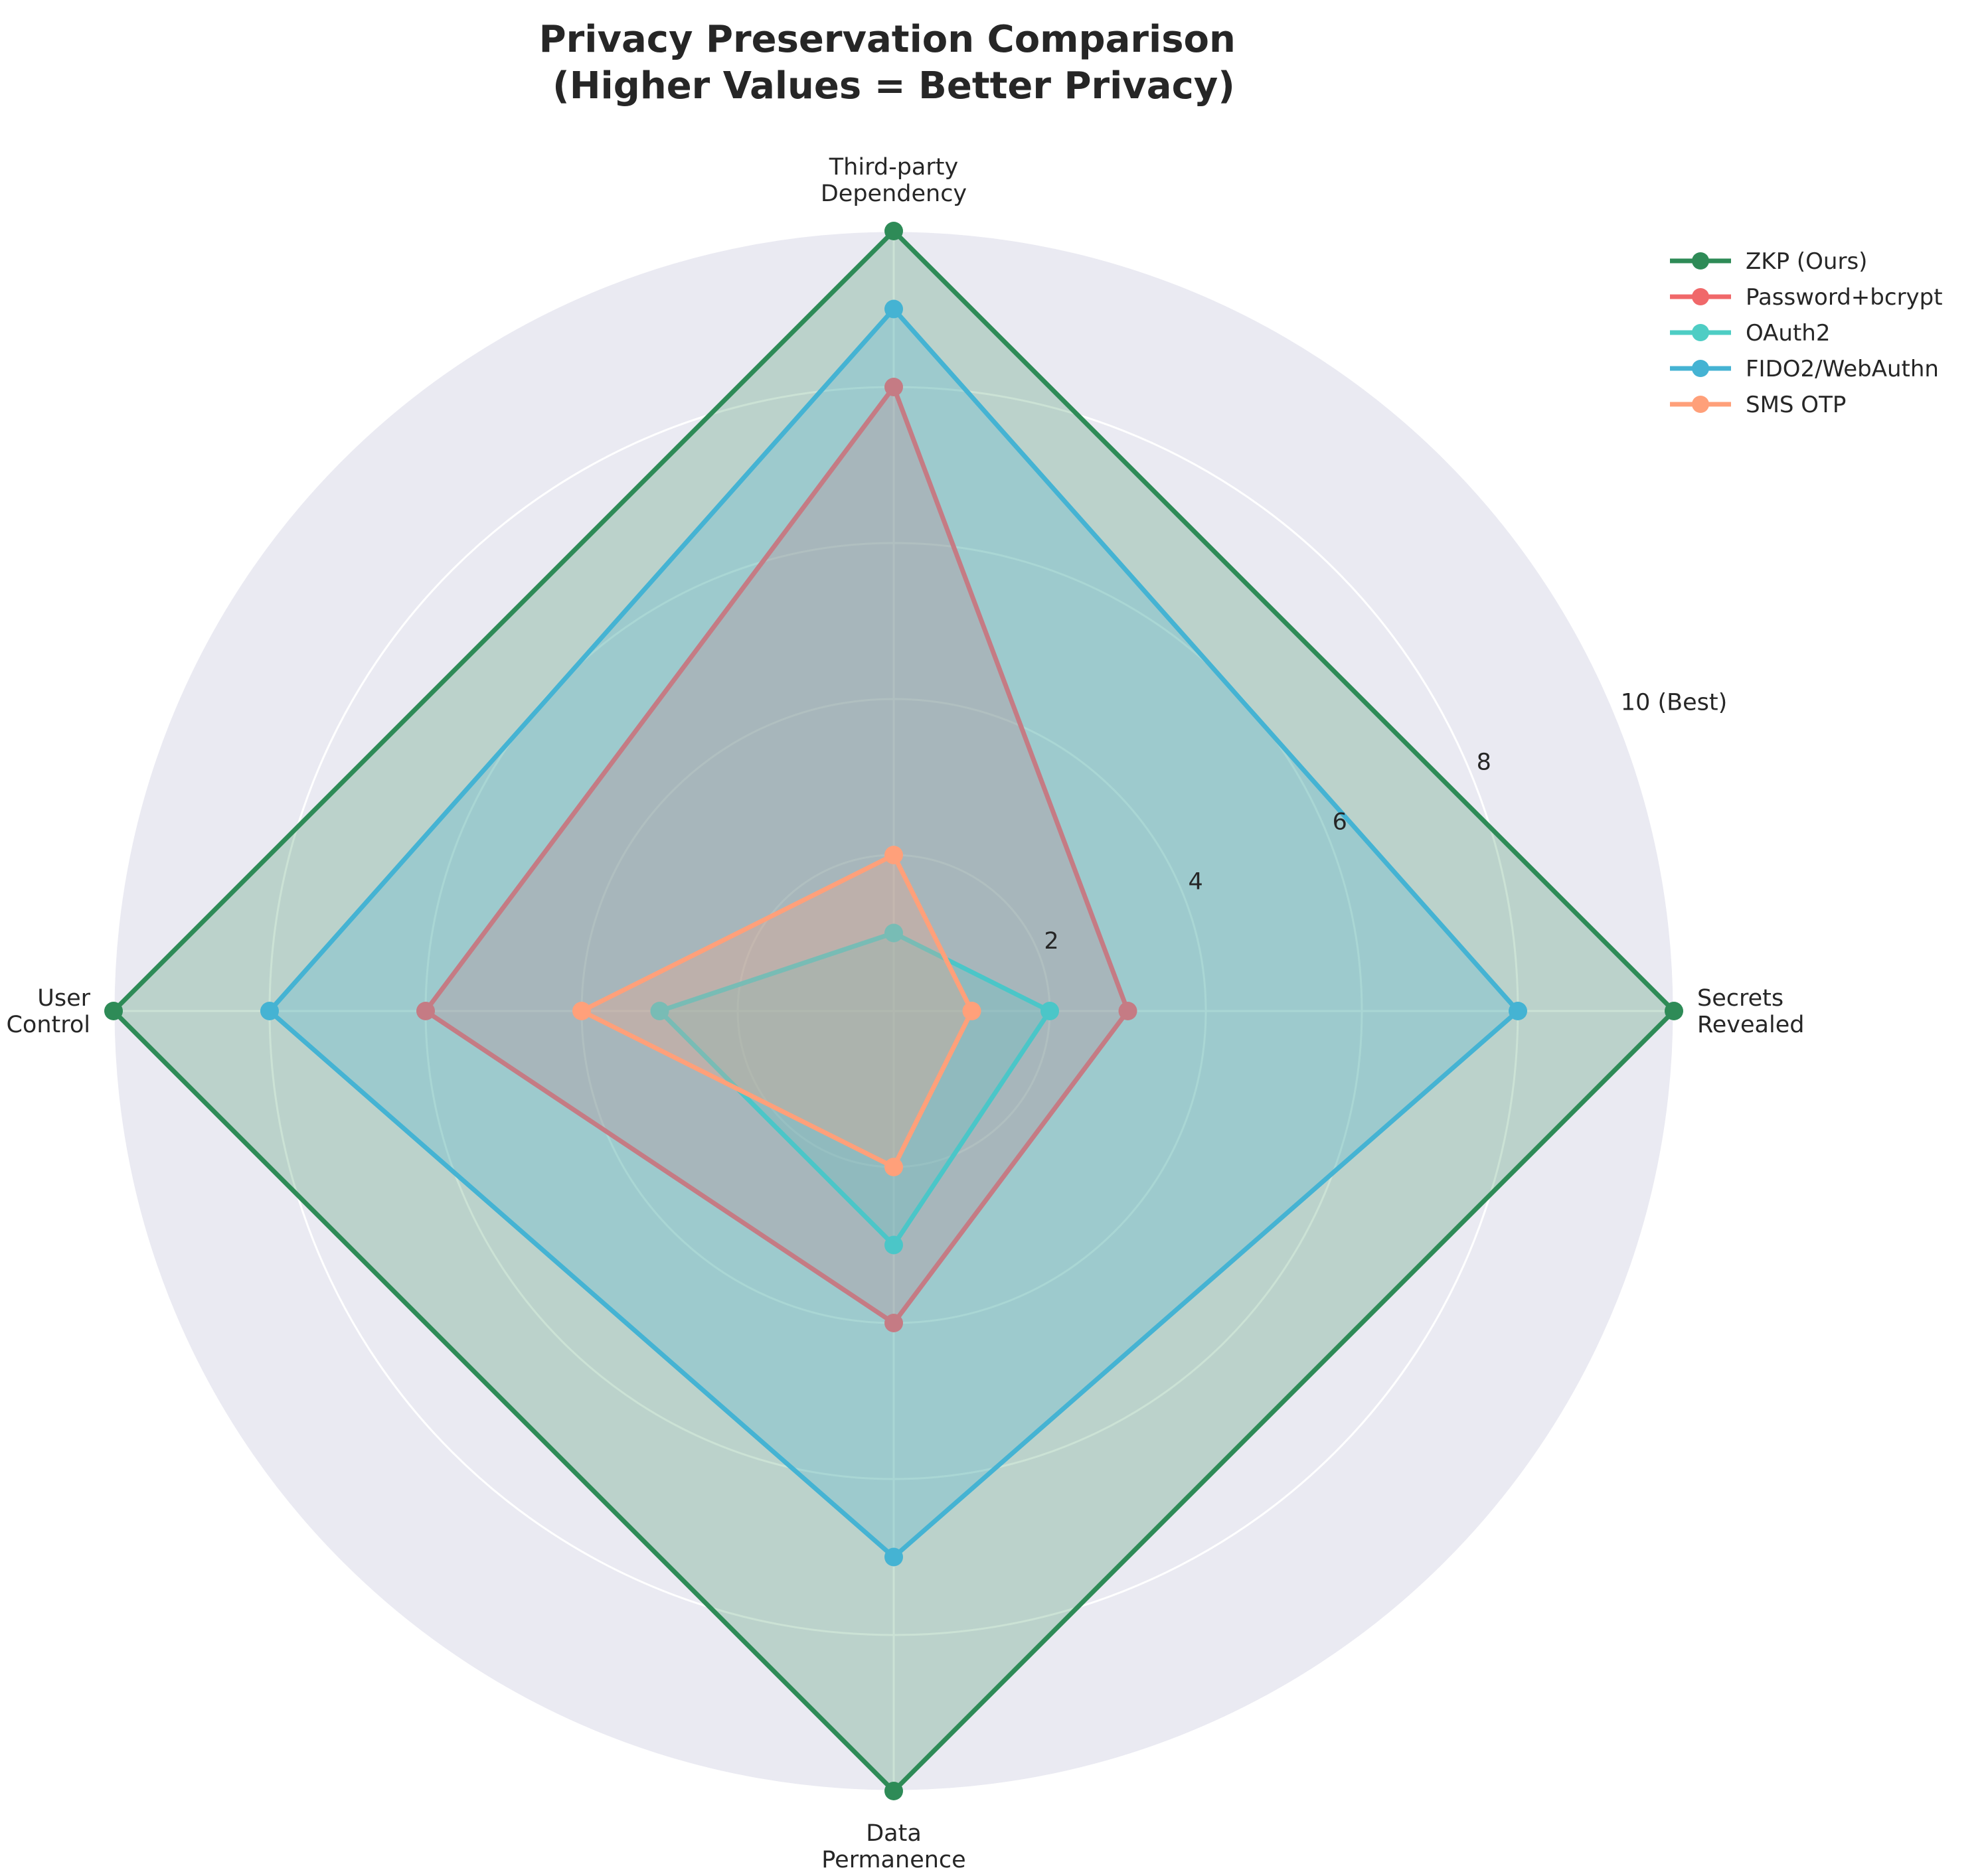 The image size is (1988, 1874). I want to click on axis-label-secrets-revealed: Secrets Revealed, so click(1750, 1012).